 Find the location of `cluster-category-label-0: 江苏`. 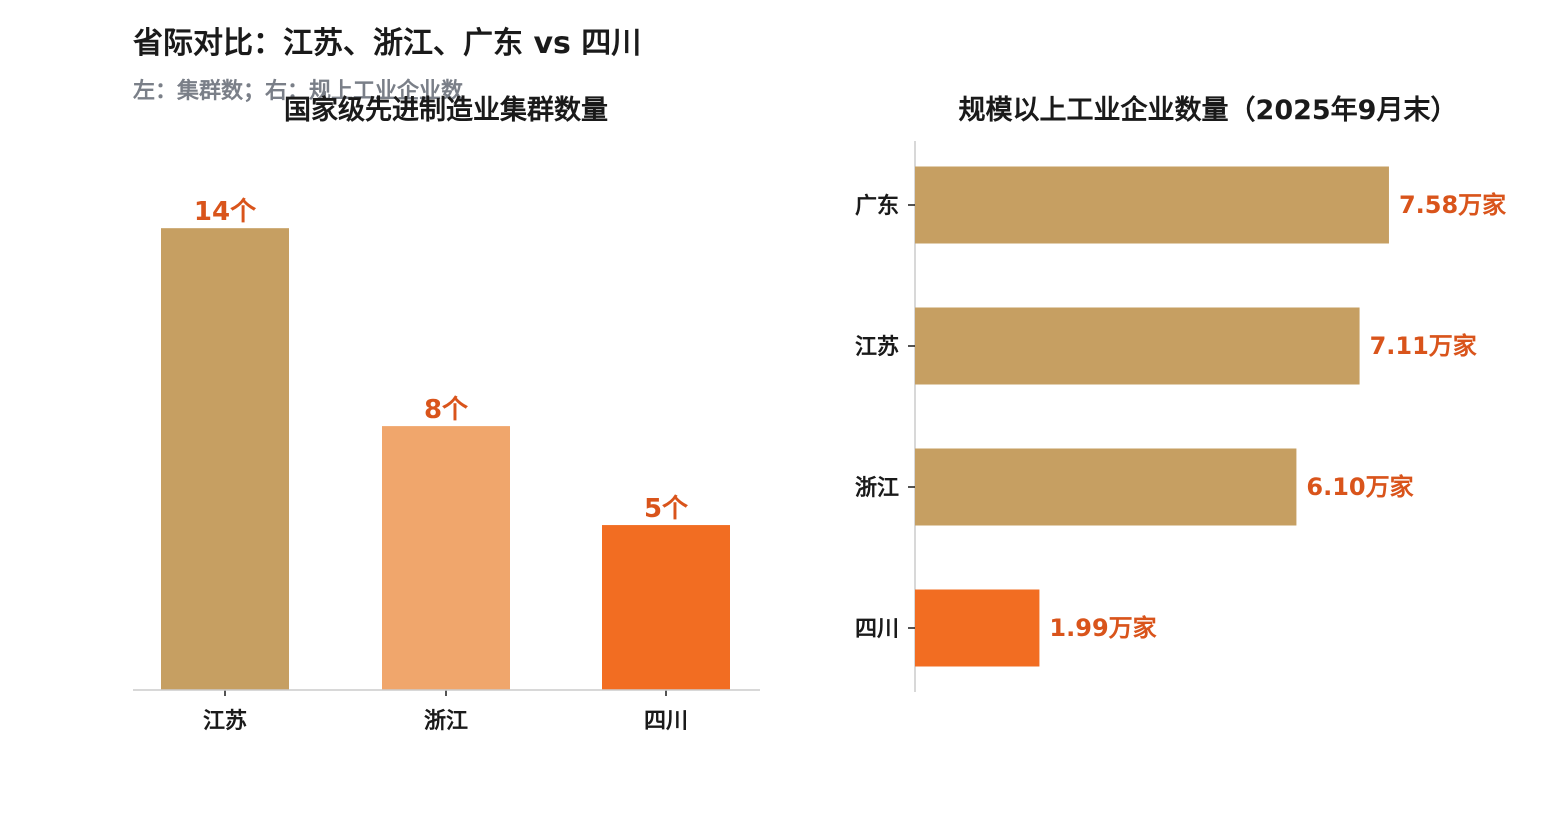

cluster-category-label-0: 江苏 is located at coordinates (225, 721).